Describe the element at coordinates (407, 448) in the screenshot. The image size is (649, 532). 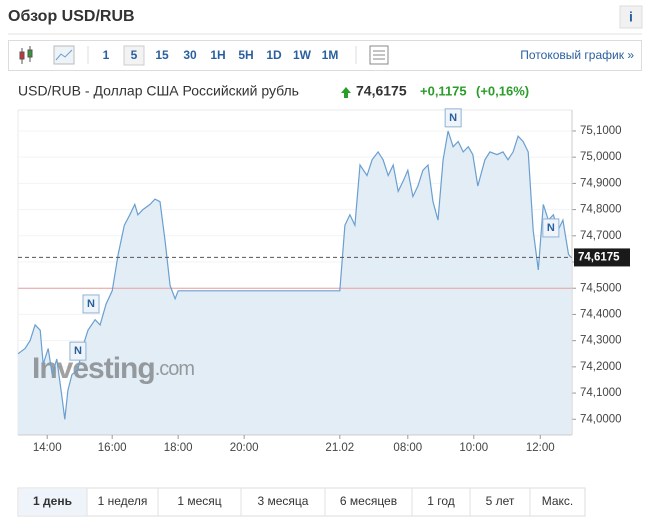
I see `x-tick-label: 08:00` at that location.